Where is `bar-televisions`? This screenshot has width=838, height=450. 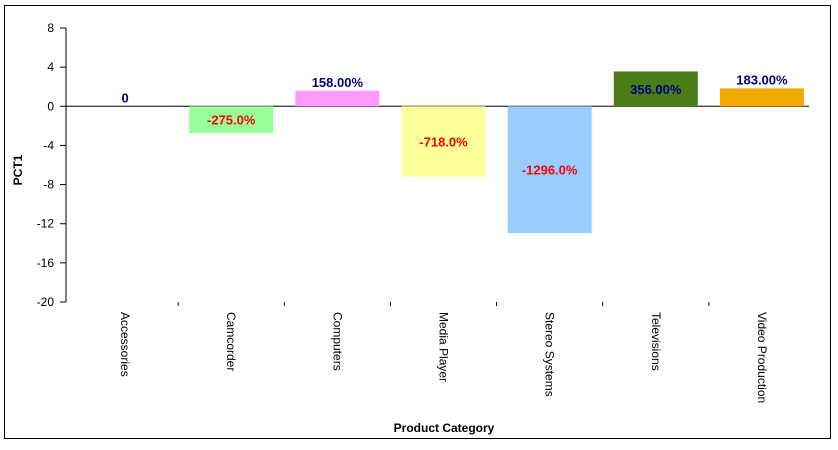
bar-televisions is located at coordinates (655, 89).